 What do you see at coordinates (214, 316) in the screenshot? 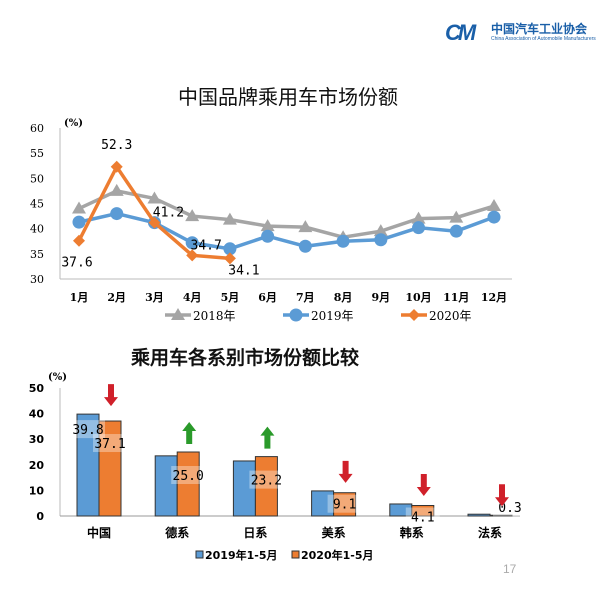
I see `legend-label: 2018年` at bounding box center [214, 316].